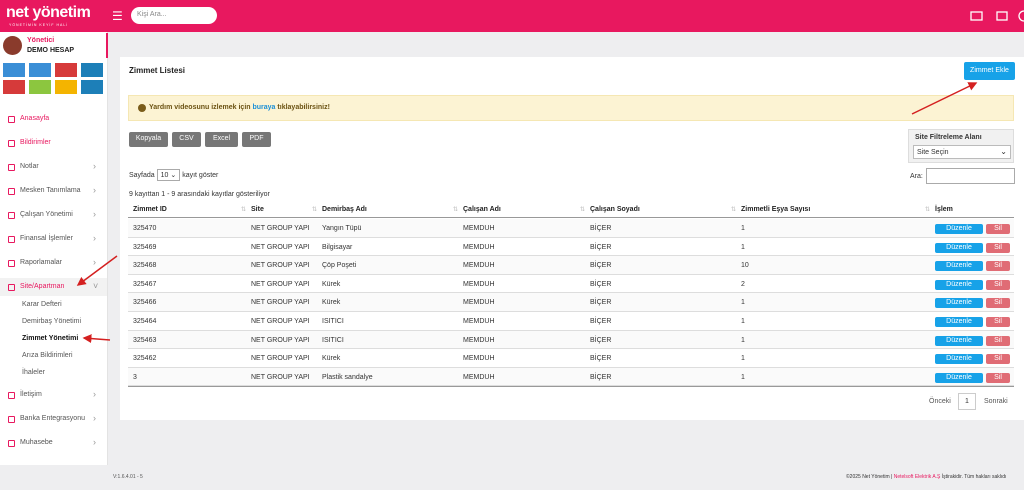 Image resolution: width=1024 pixels, height=490 pixels. Describe the element at coordinates (996, 401) in the screenshot. I see `pagination-next: Sonraki` at that location.